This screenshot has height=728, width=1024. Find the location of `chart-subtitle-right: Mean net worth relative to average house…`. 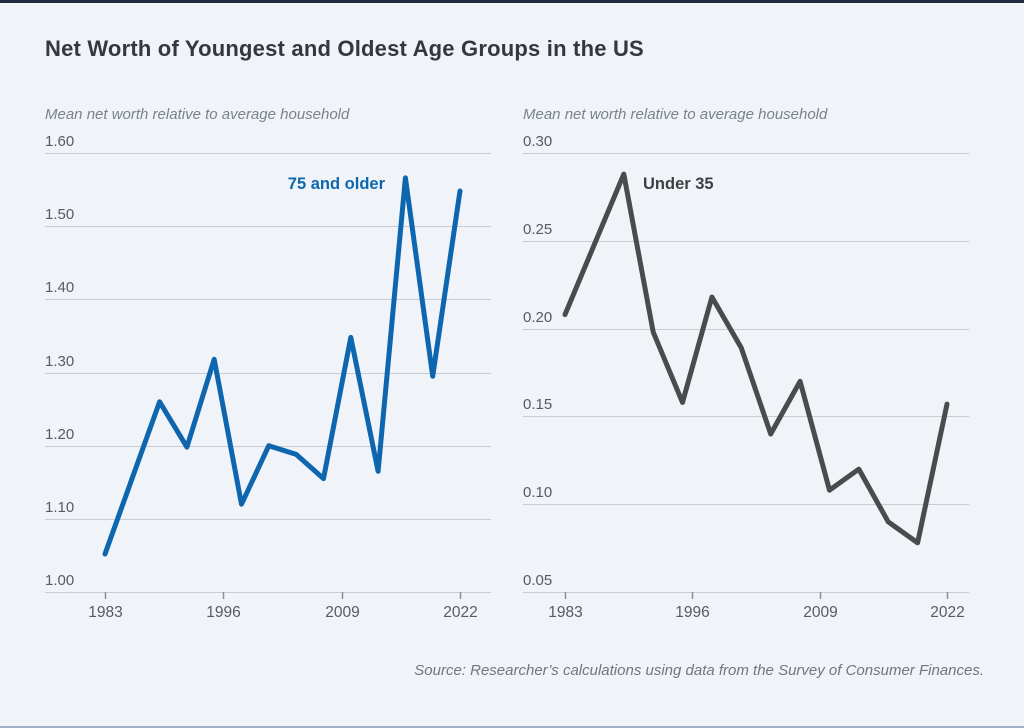

chart-subtitle-right: Mean net worth relative to average house… is located at coordinates (675, 114).